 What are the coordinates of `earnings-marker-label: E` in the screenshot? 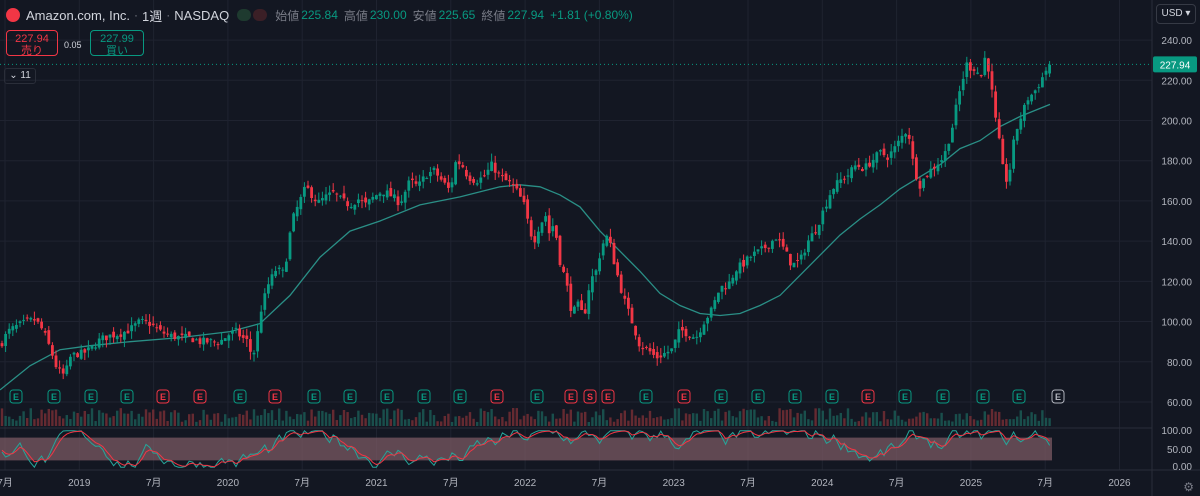 It's located at (350, 397).